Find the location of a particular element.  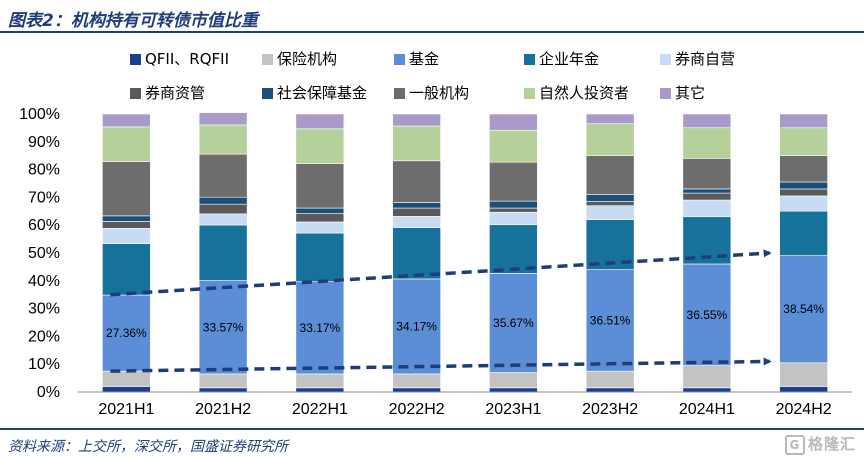

y-tick-label: 60% is located at coordinates (44, 225).